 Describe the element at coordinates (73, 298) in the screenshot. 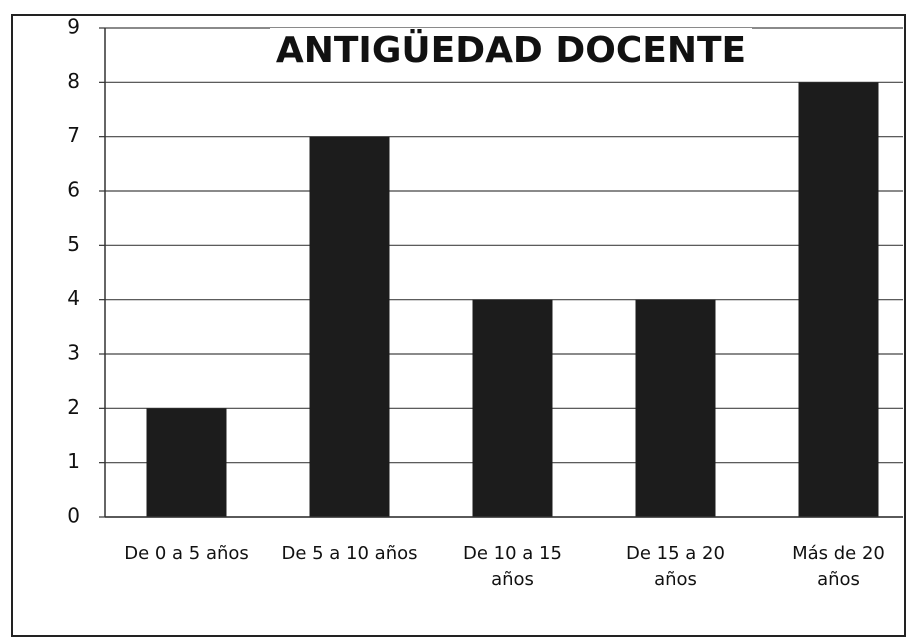

I see `y-tick-label: 4` at that location.